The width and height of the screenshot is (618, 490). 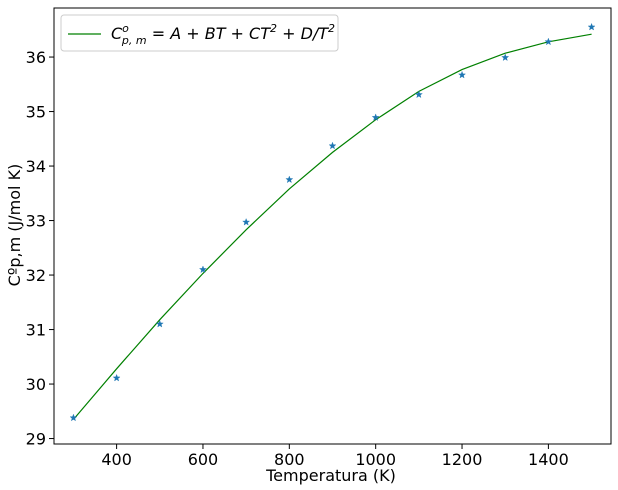 What do you see at coordinates (223, 34) in the screenshot?
I see `legend-label: Co p, m = A + BT + CT2 + D/T2` at bounding box center [223, 34].